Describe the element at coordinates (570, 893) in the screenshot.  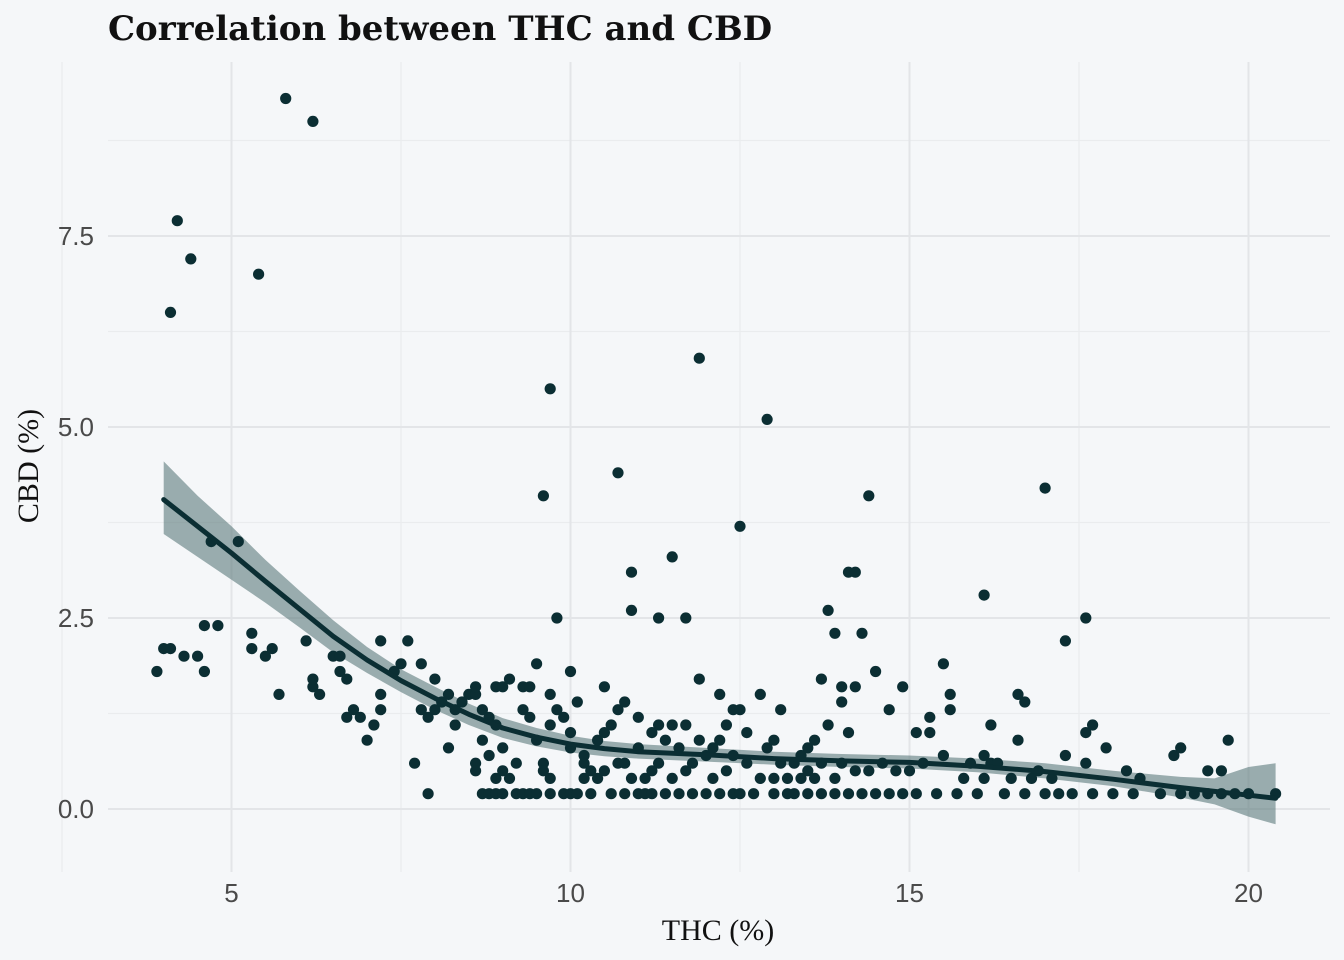
I see `x-tick-label: 10` at that location.